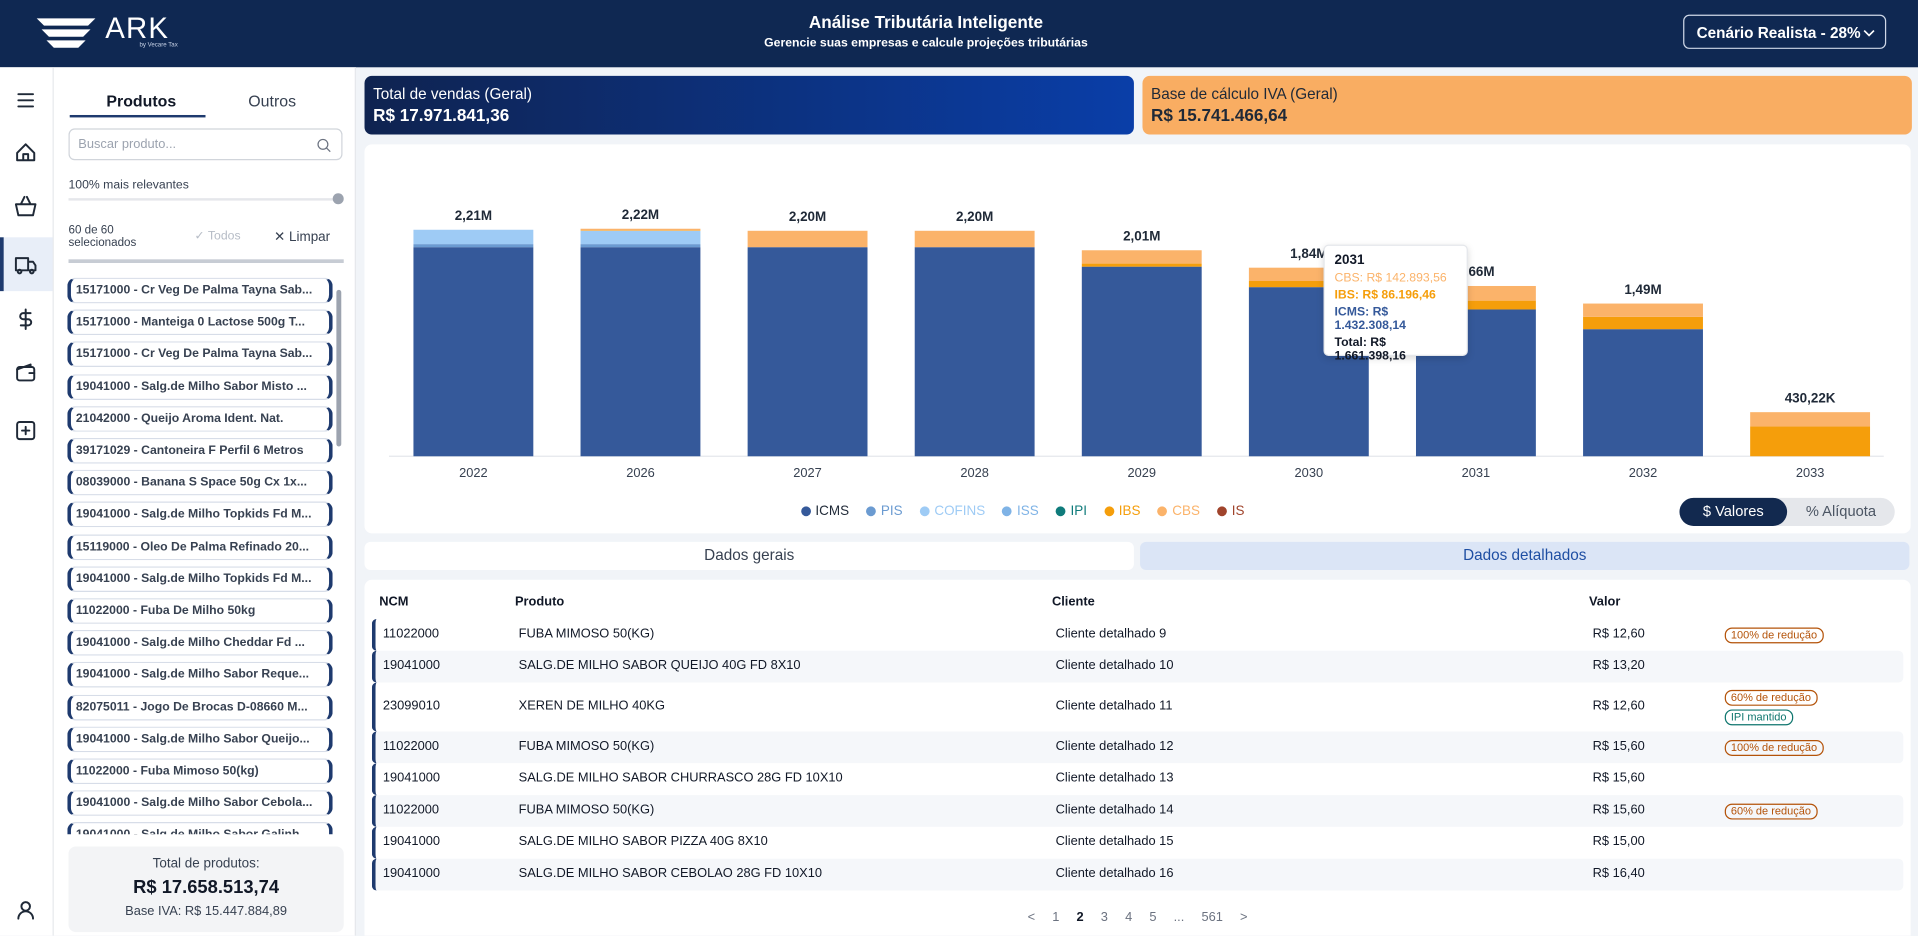 Image resolution: width=1918 pixels, height=936 pixels. I want to click on user-icon, so click(26, 910).